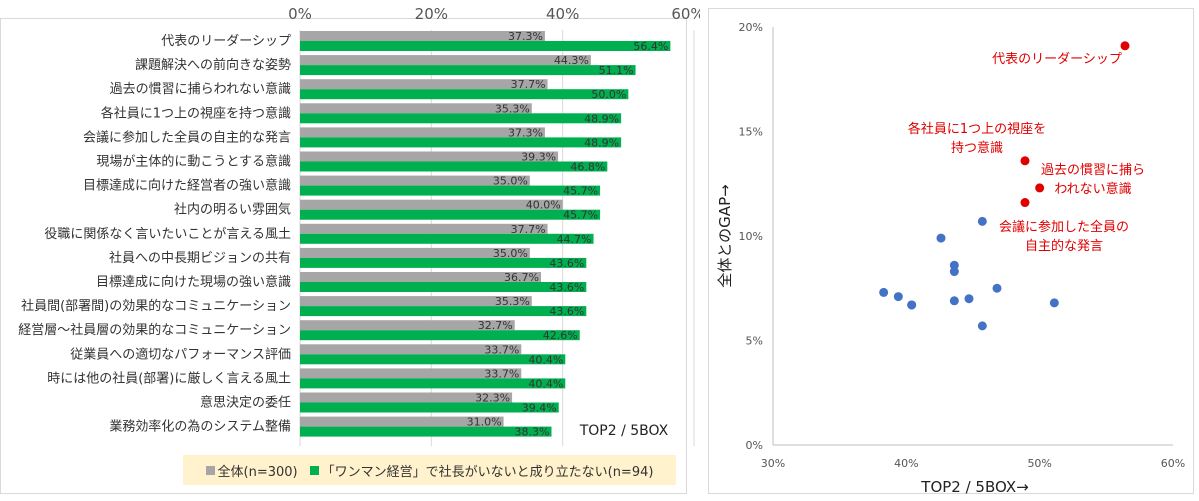 The height and width of the screenshot is (501, 1199). I want to click on bar-category-label: 現場が主体的に動こうとする意識, so click(193, 162).